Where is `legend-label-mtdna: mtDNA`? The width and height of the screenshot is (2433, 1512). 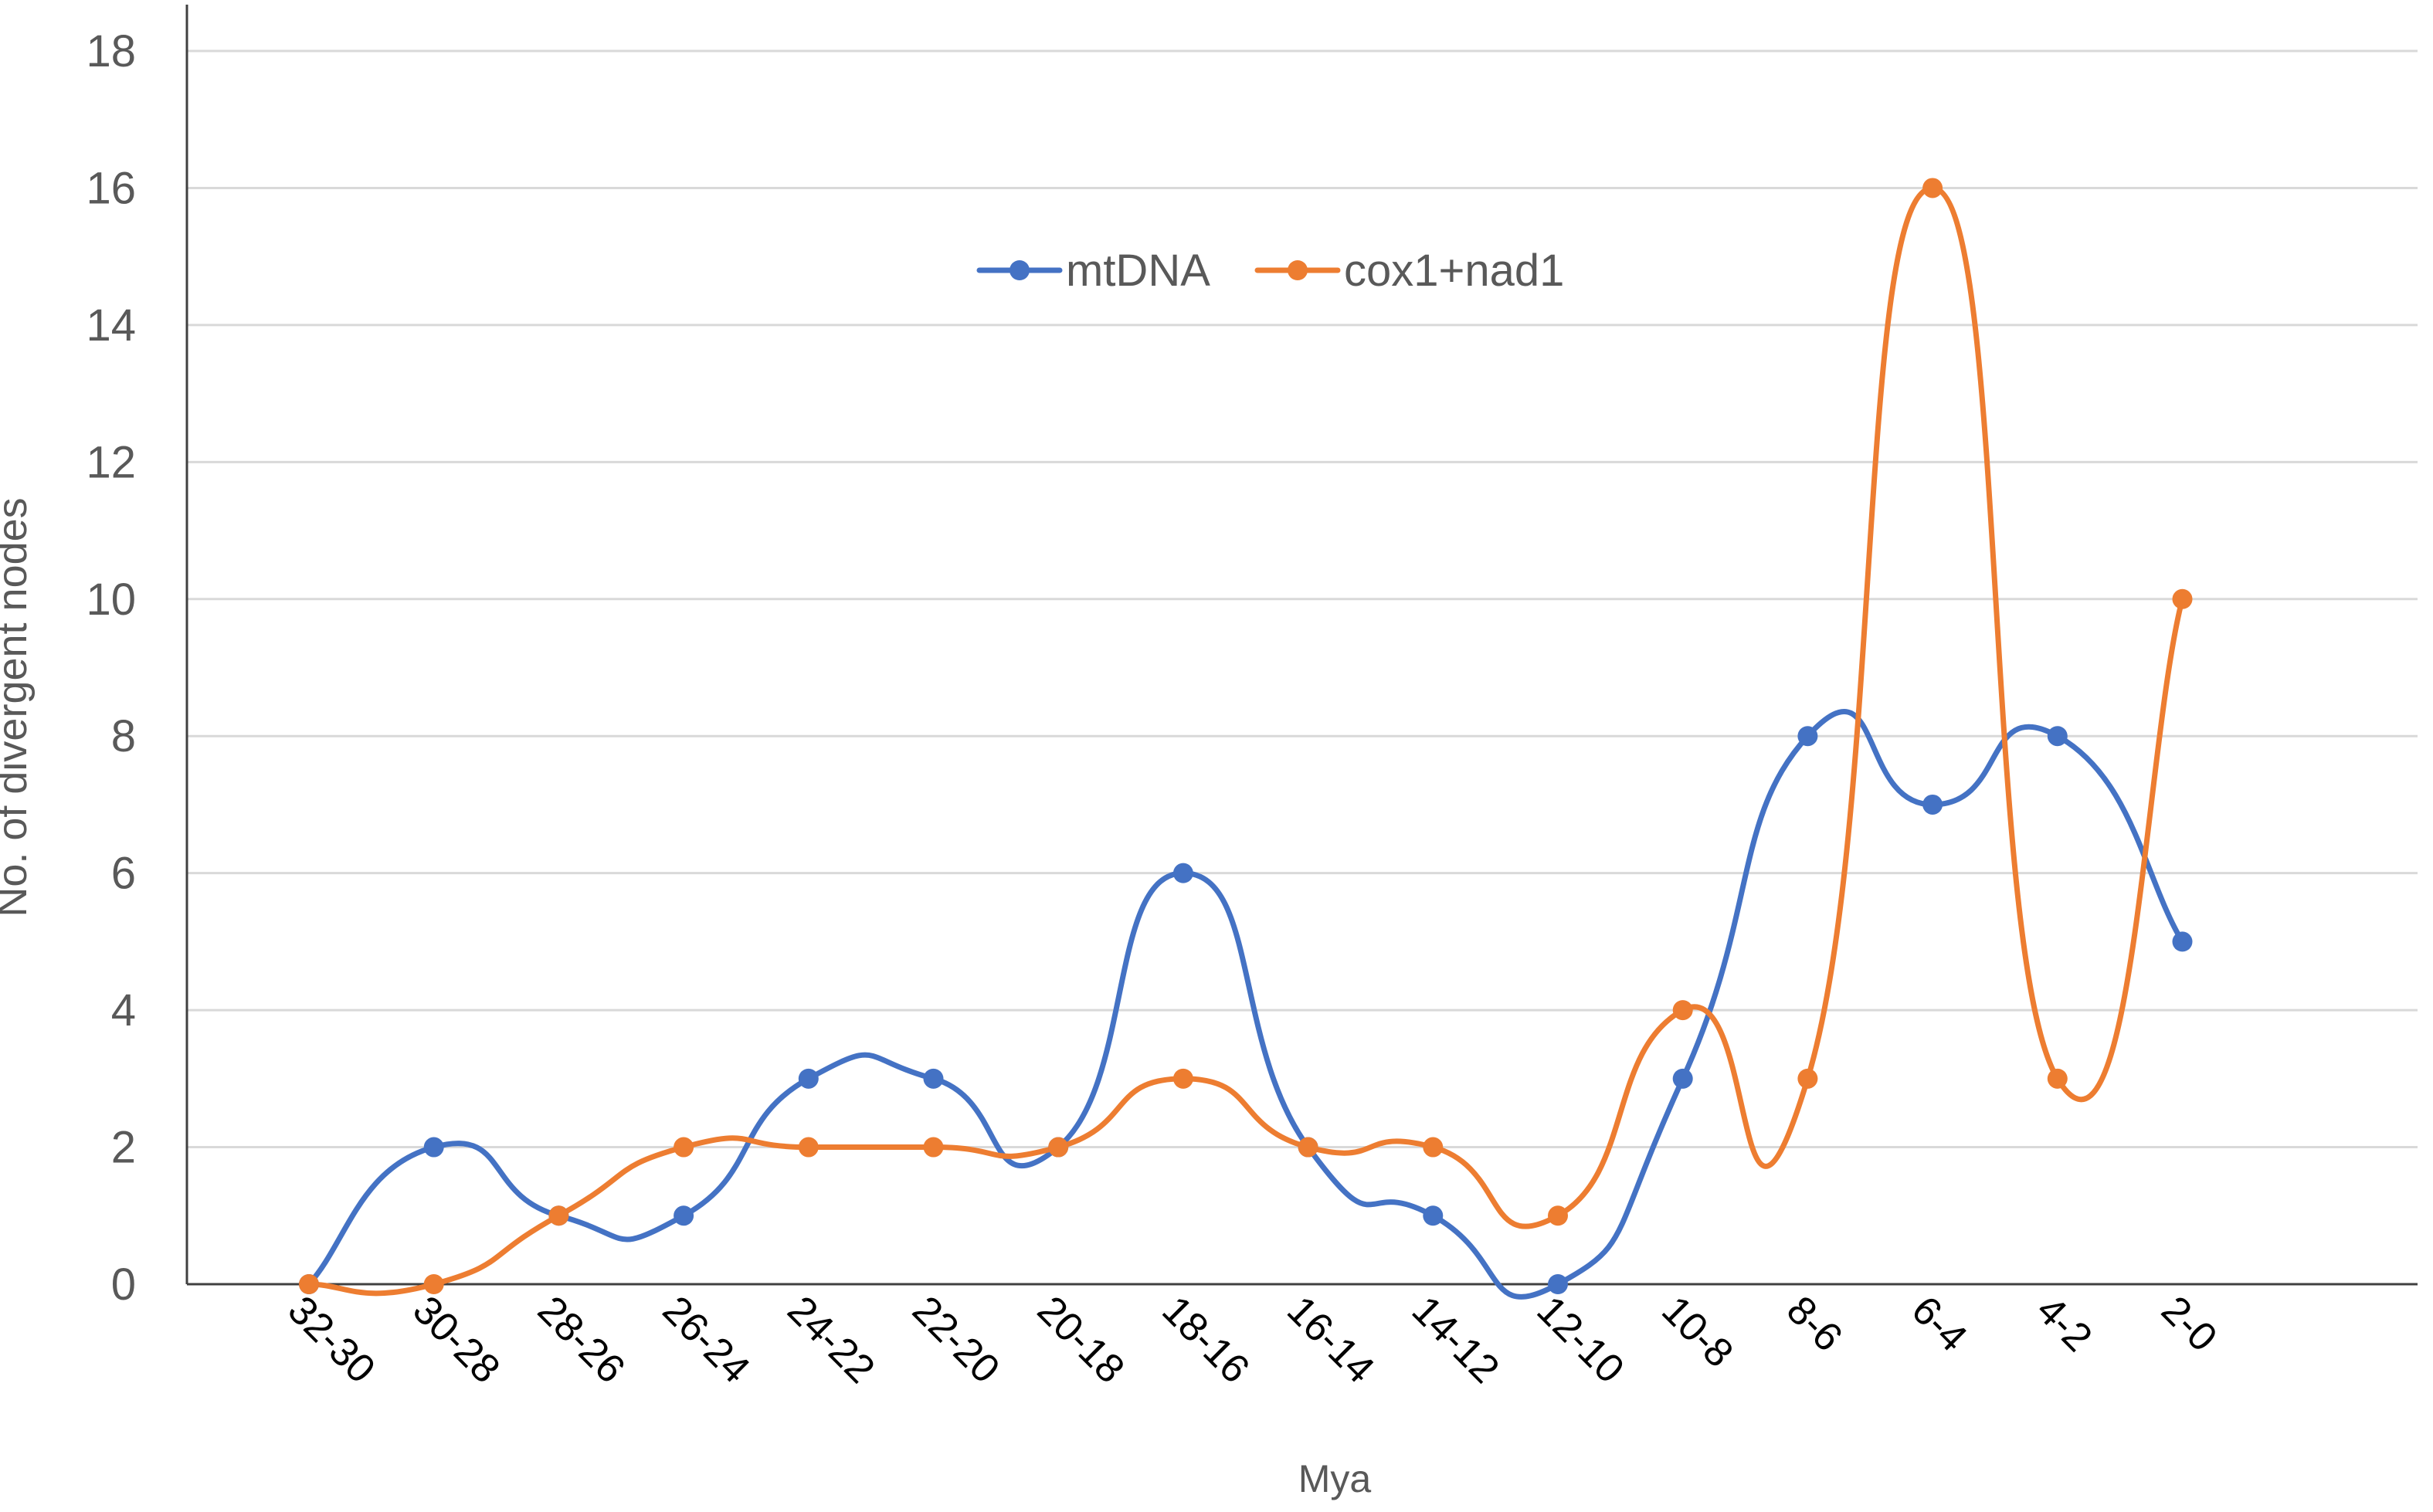
legend-label-mtdna: mtDNA is located at coordinates (1138, 271).